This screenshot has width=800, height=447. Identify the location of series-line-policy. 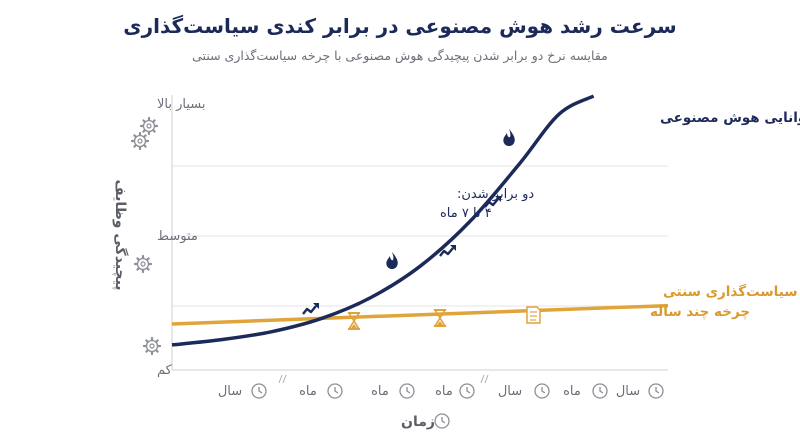
(420, 314).